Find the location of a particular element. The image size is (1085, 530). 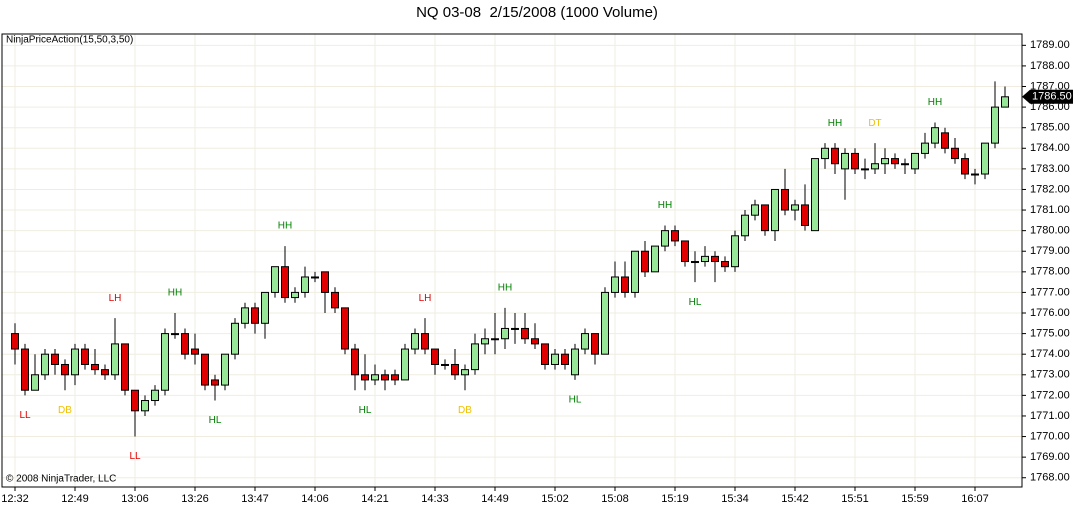

last-price-box is located at coordinates (1047, 96).